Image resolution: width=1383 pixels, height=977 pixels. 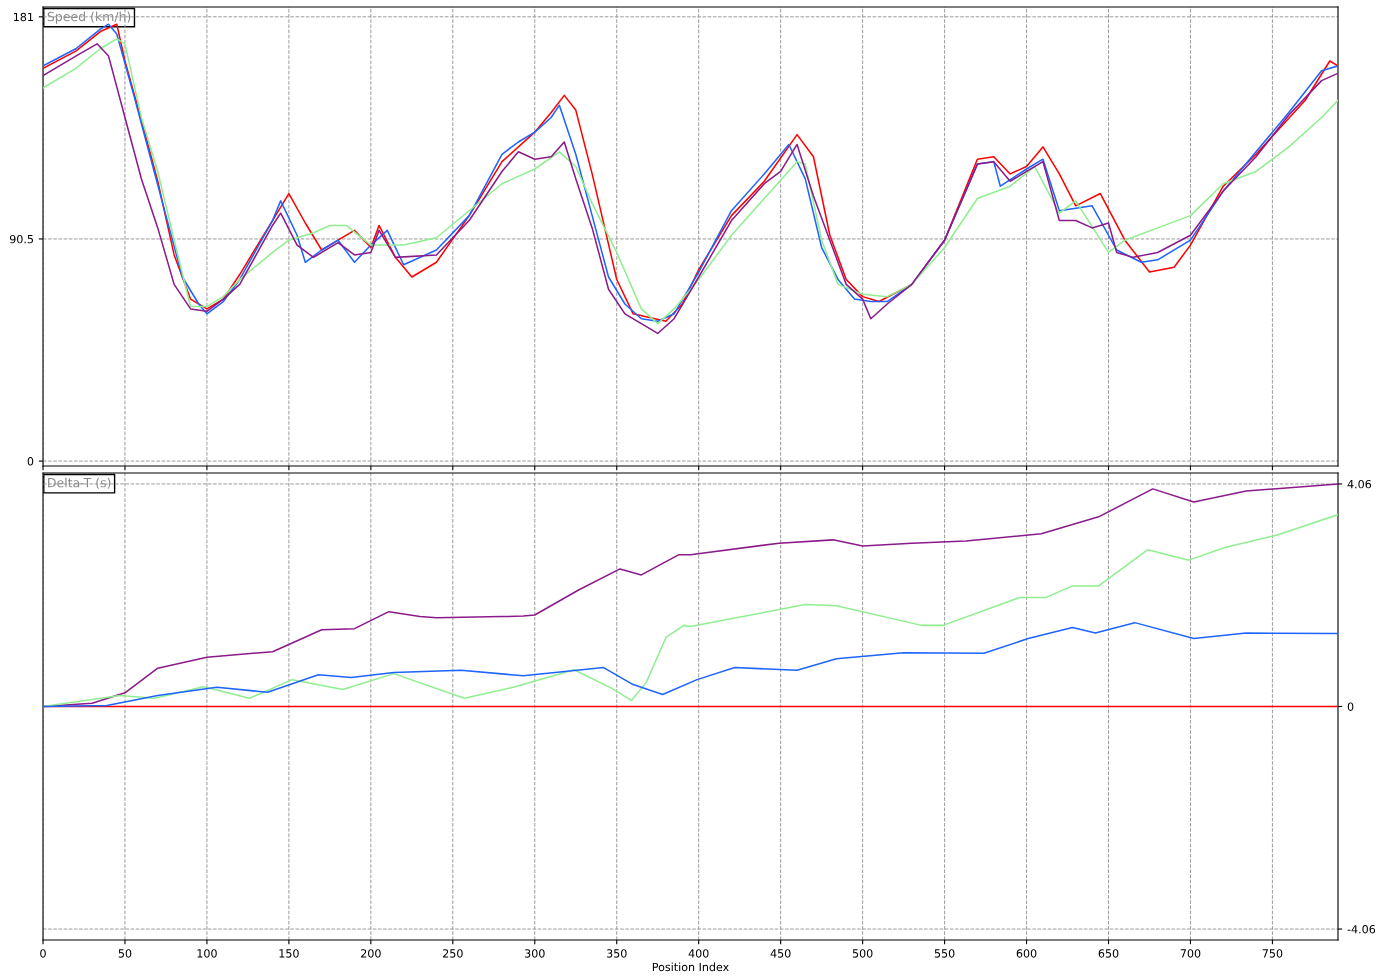 What do you see at coordinates (944, 953) in the screenshot?
I see `x-tick-label: 550` at bounding box center [944, 953].